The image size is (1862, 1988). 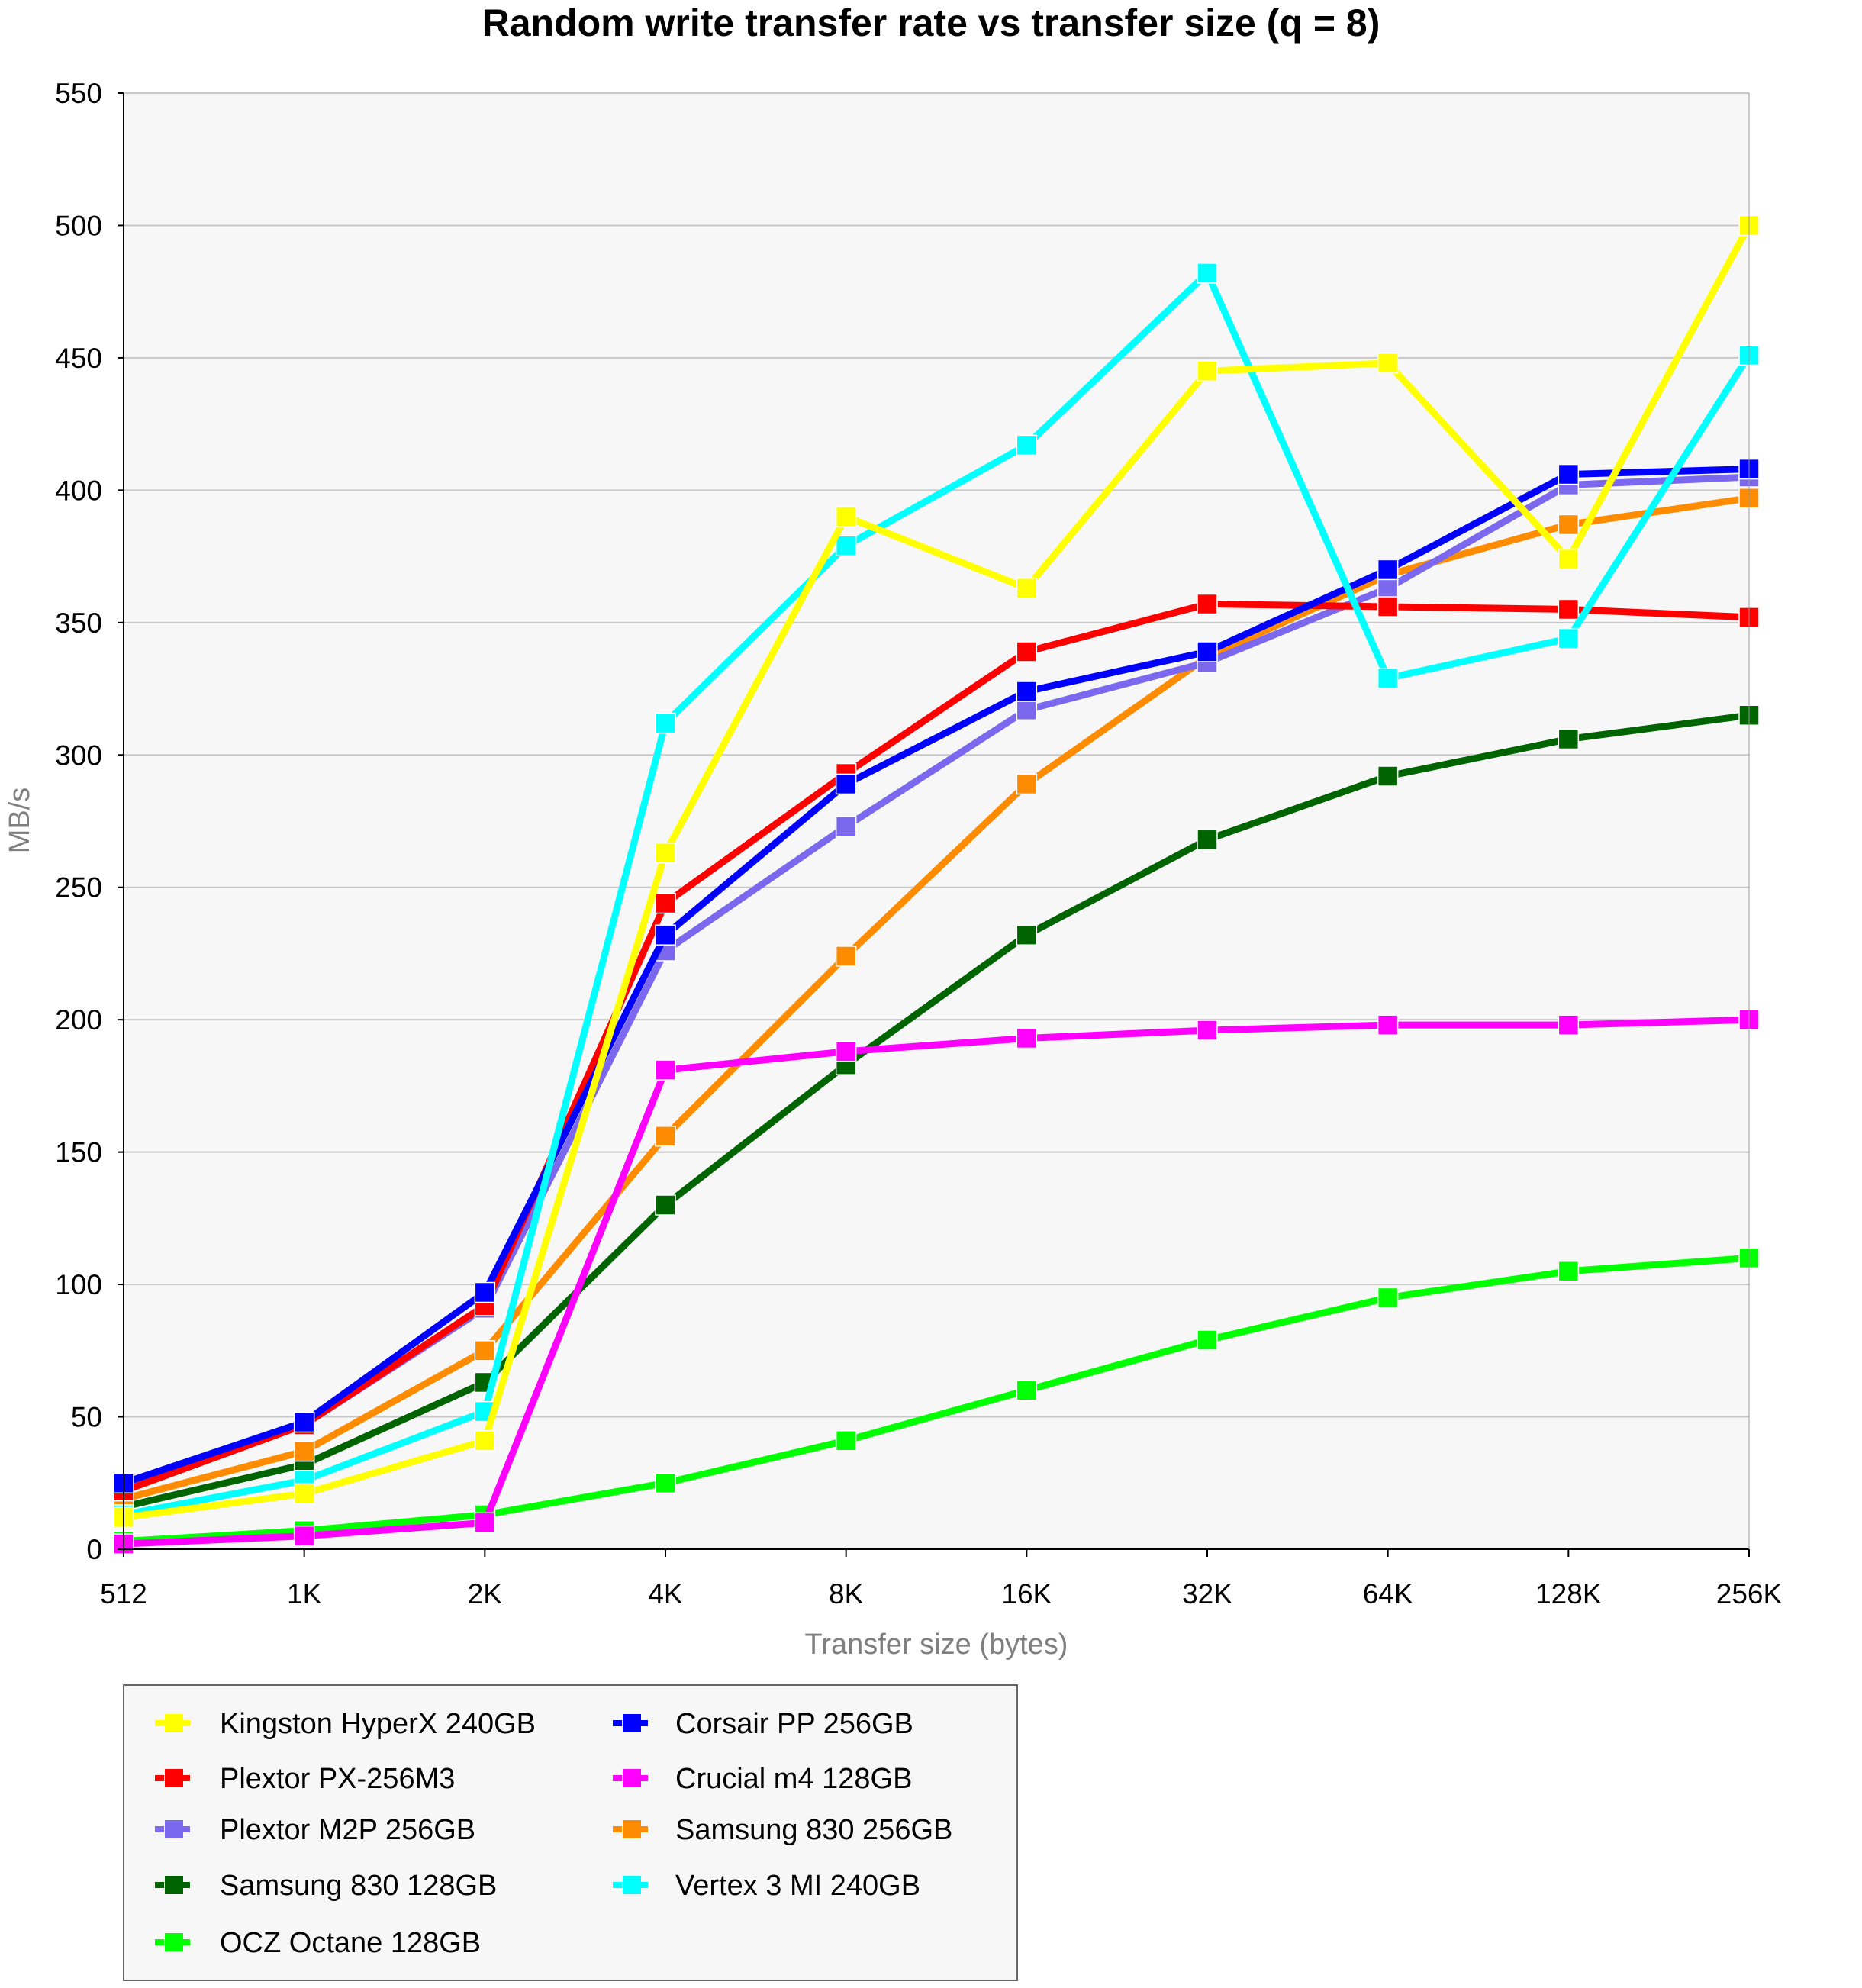 I want to click on y-tick-labels: 0 50 100 150 200 250 300 350 400 450 500 550, so click(x=89, y=821).